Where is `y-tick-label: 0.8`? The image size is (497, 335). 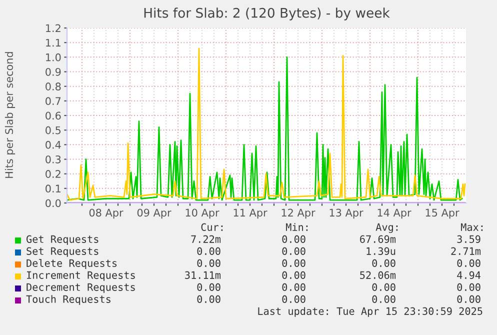
y-tick-label: 0.8 is located at coordinates (53, 86).